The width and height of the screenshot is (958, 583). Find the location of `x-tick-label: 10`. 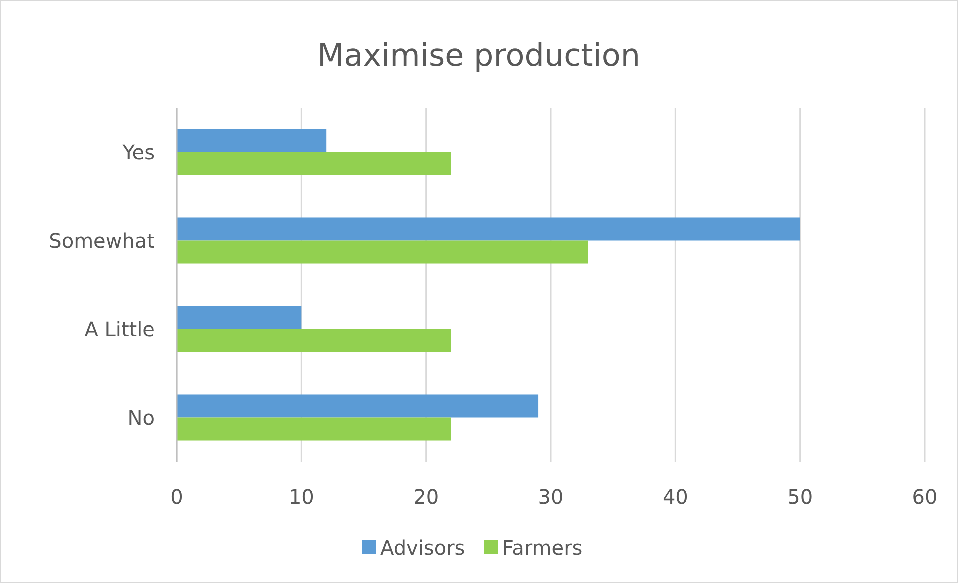

x-tick-label: 10 is located at coordinates (301, 497).